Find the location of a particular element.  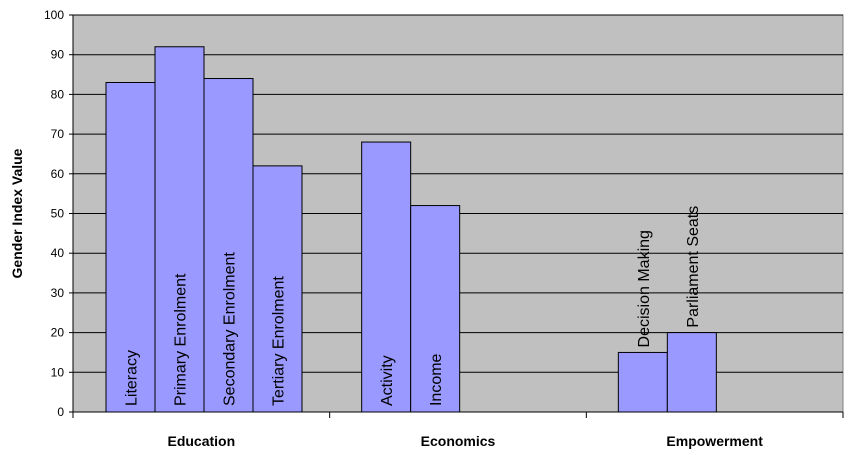

bar-label: Decision Making is located at coordinates (644, 288).